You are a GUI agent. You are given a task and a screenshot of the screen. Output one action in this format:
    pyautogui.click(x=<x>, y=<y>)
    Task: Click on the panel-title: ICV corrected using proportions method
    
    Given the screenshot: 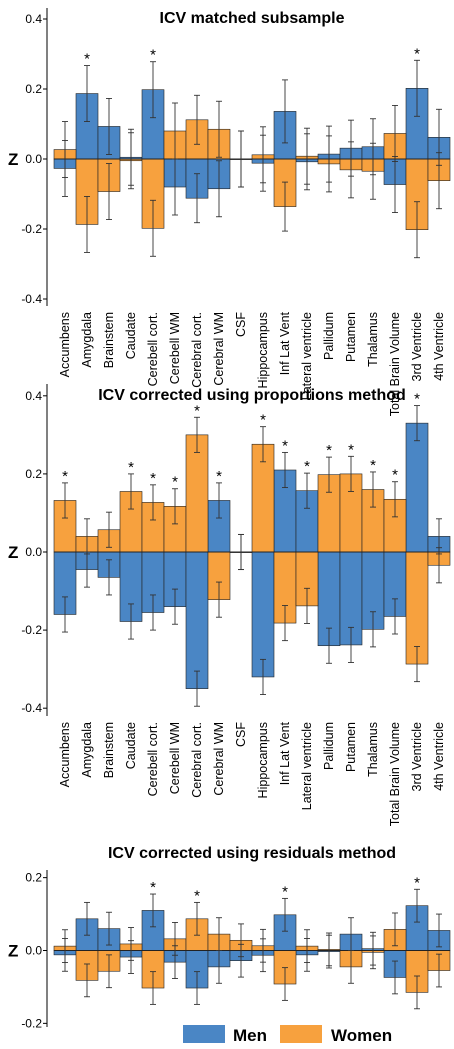 What is the action you would take?
    pyautogui.click(x=252, y=395)
    